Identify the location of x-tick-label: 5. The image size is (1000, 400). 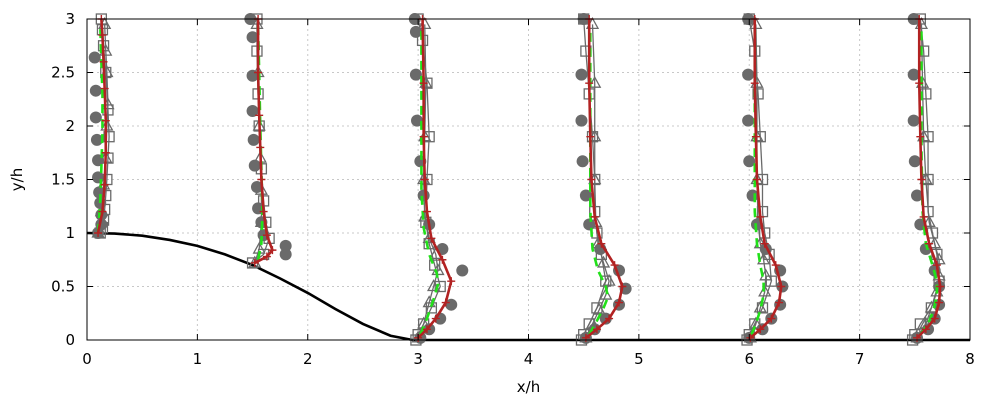
(639, 359).